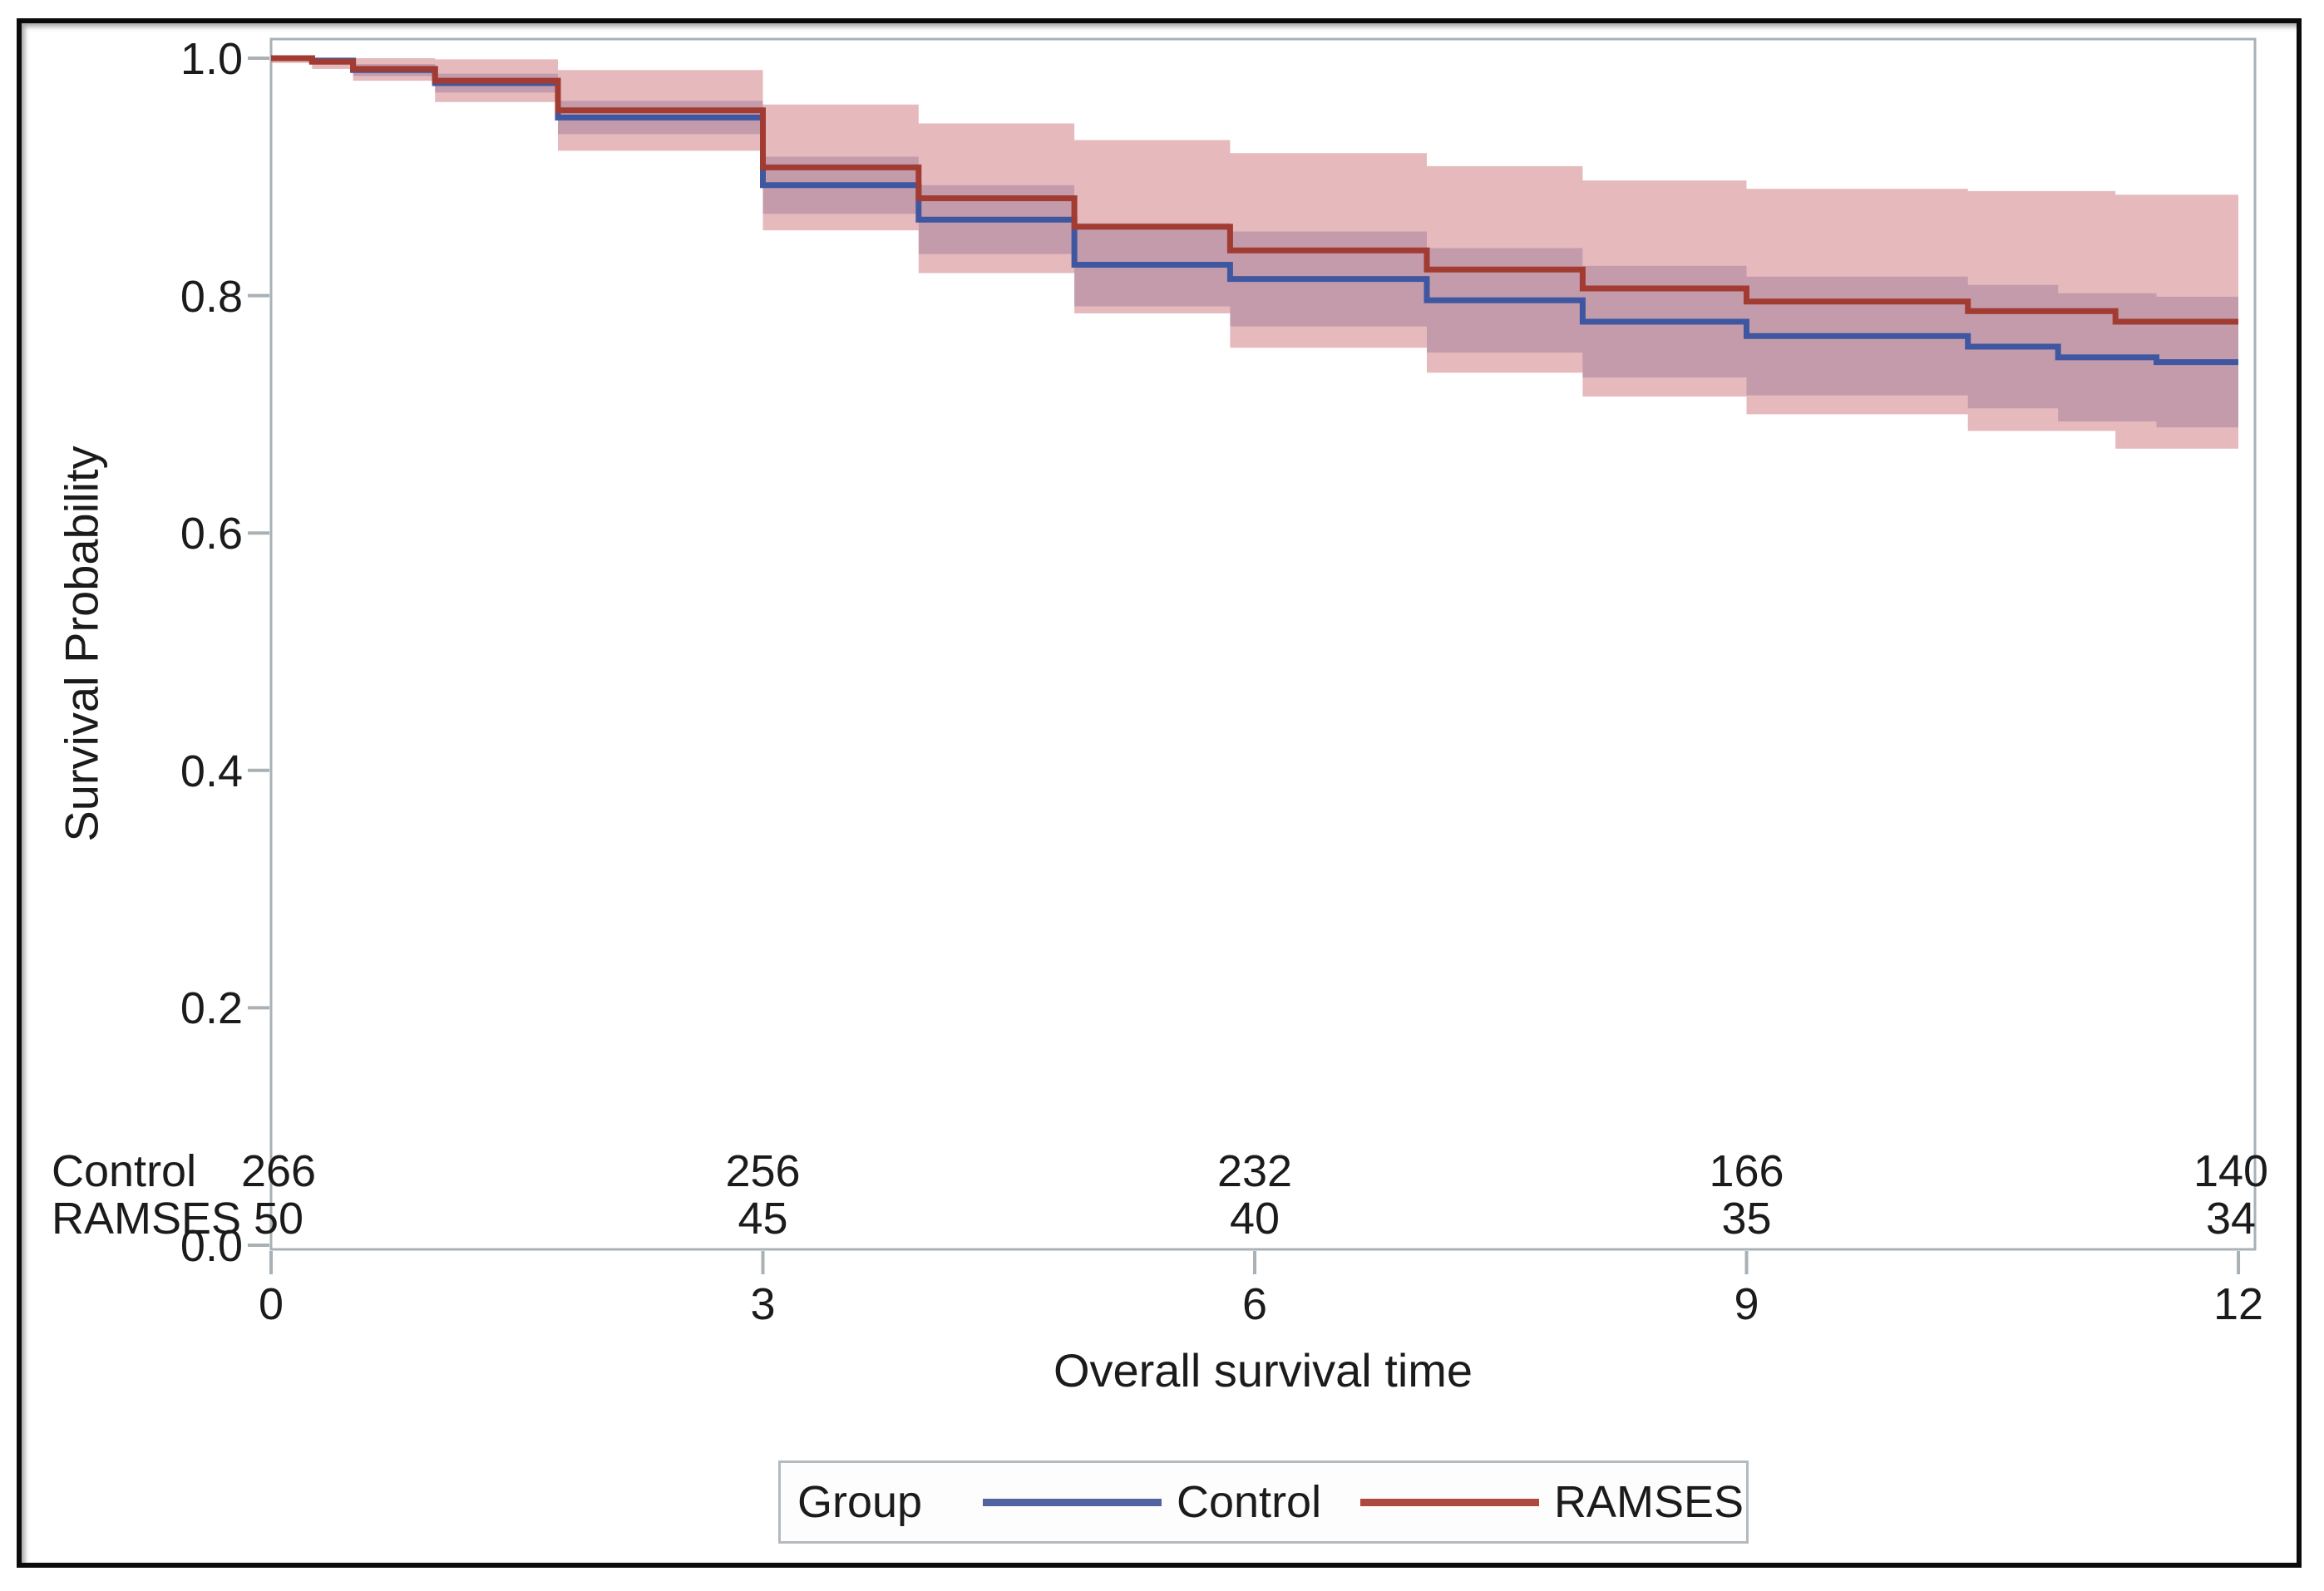  Describe the element at coordinates (1254, 1171) in the screenshot. I see `at-risk-count: 232` at that location.